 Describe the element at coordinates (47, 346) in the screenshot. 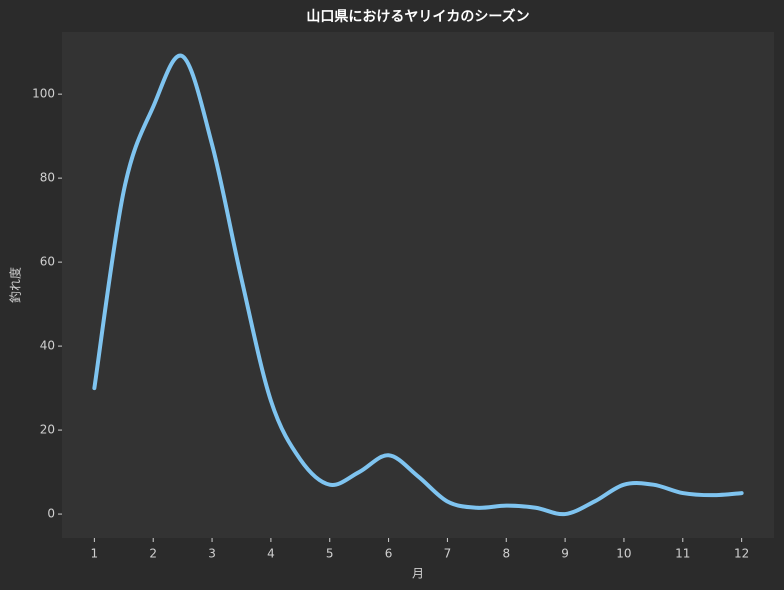

I see `y-tick-label: 40` at that location.